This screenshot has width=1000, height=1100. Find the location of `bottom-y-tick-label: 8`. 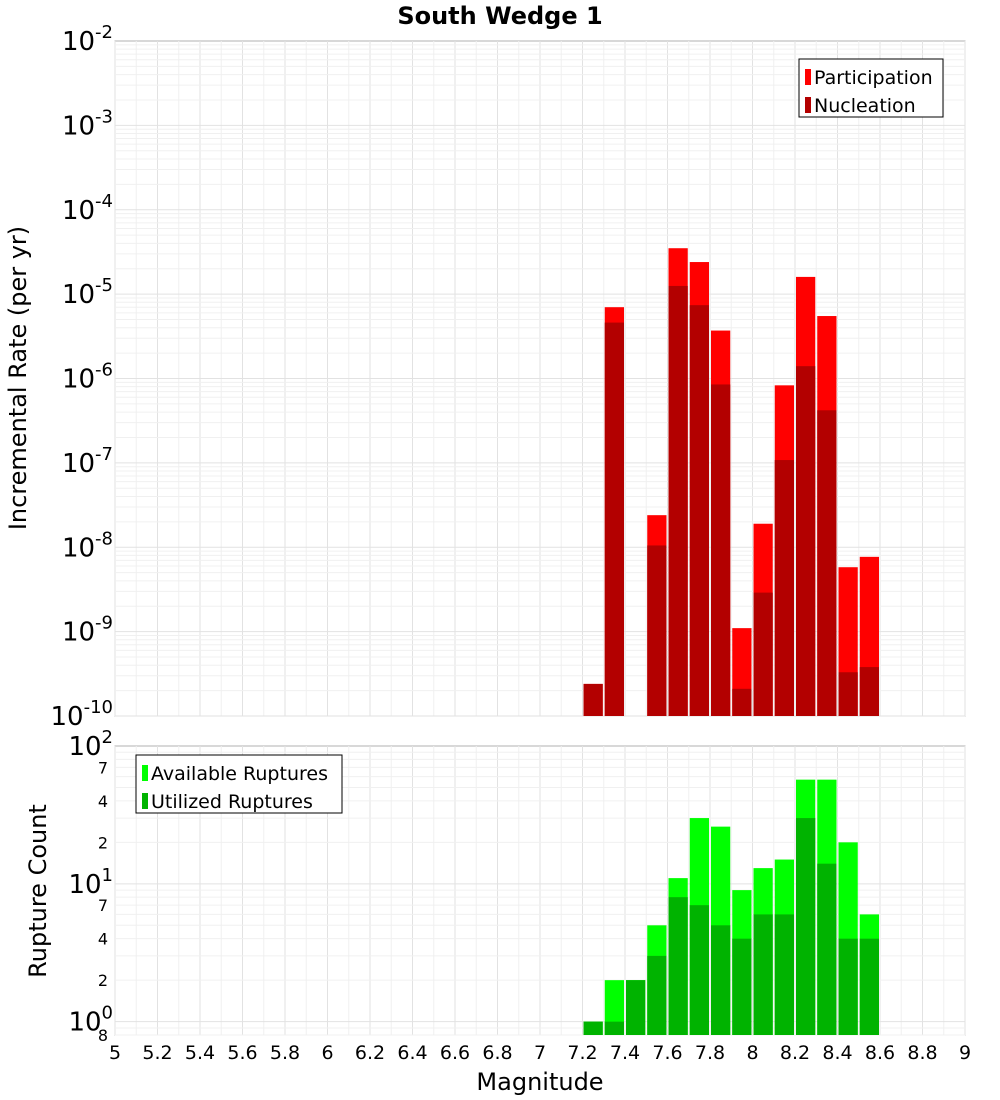

bottom-y-tick-label: 8 is located at coordinates (103, 1035).